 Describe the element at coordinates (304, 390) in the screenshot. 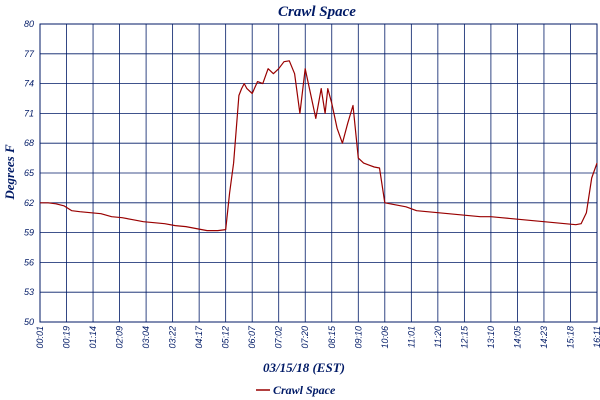

I see `legend-label: Crawl Space` at that location.